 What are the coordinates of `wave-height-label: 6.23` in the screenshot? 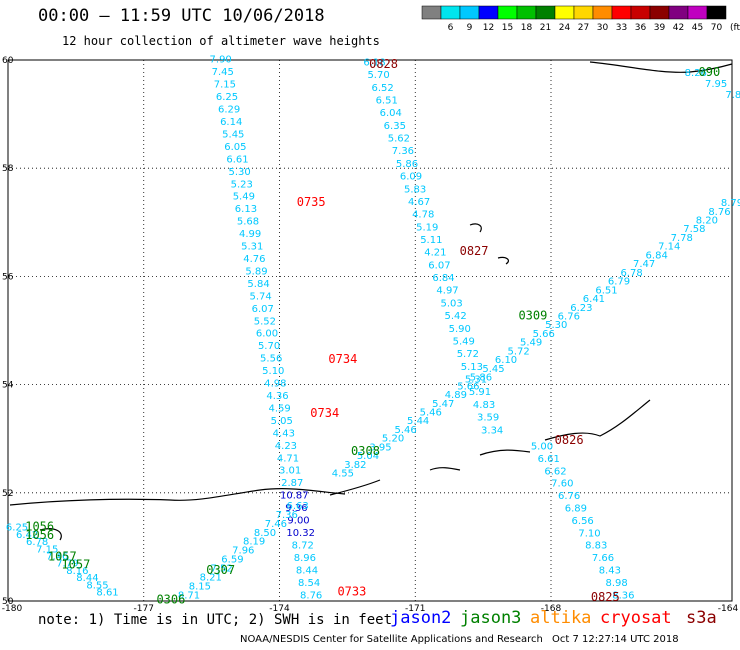 It's located at (581, 308).